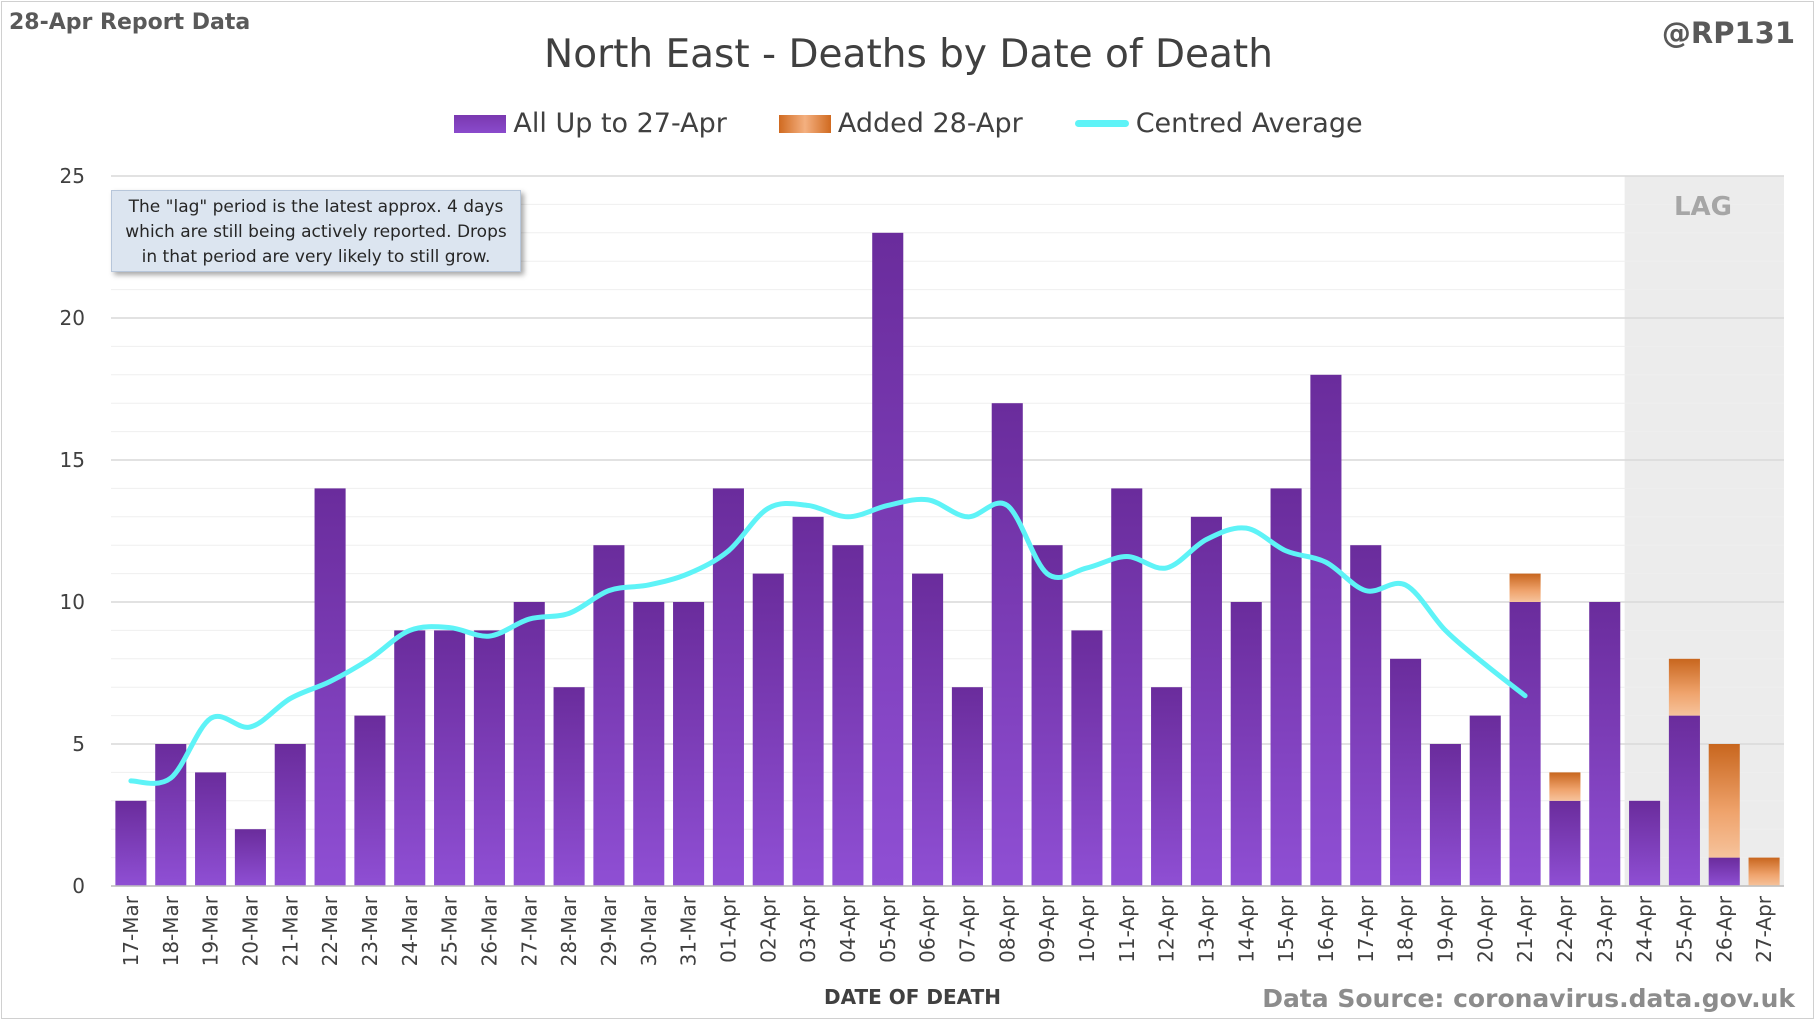  I want to click on x-tick-label: 23-Mar, so click(370, 930).